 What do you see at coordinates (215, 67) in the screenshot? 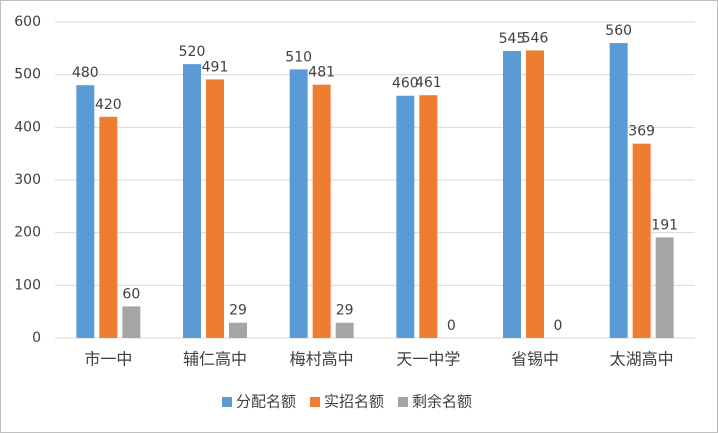
I see `value-label: 491` at bounding box center [215, 67].